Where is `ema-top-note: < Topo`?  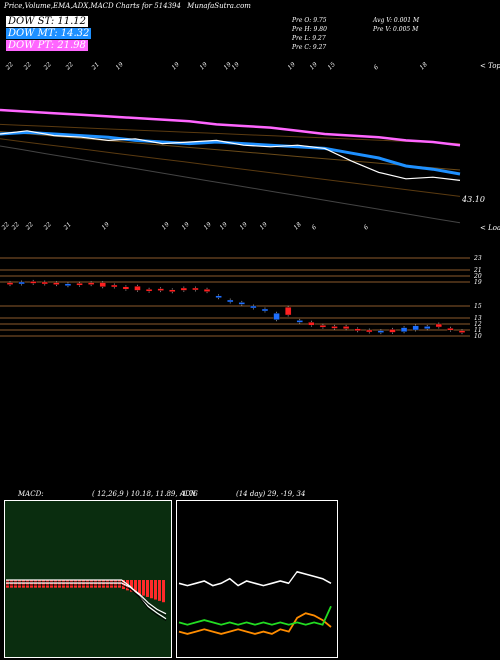
ema-top-note: < Topo is located at coordinates (490, 66).